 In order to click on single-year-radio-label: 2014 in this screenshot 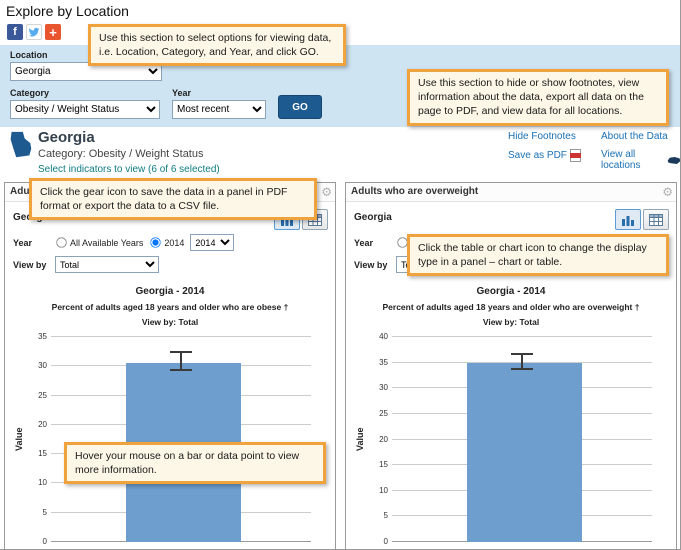, I will do `click(174, 242)`.